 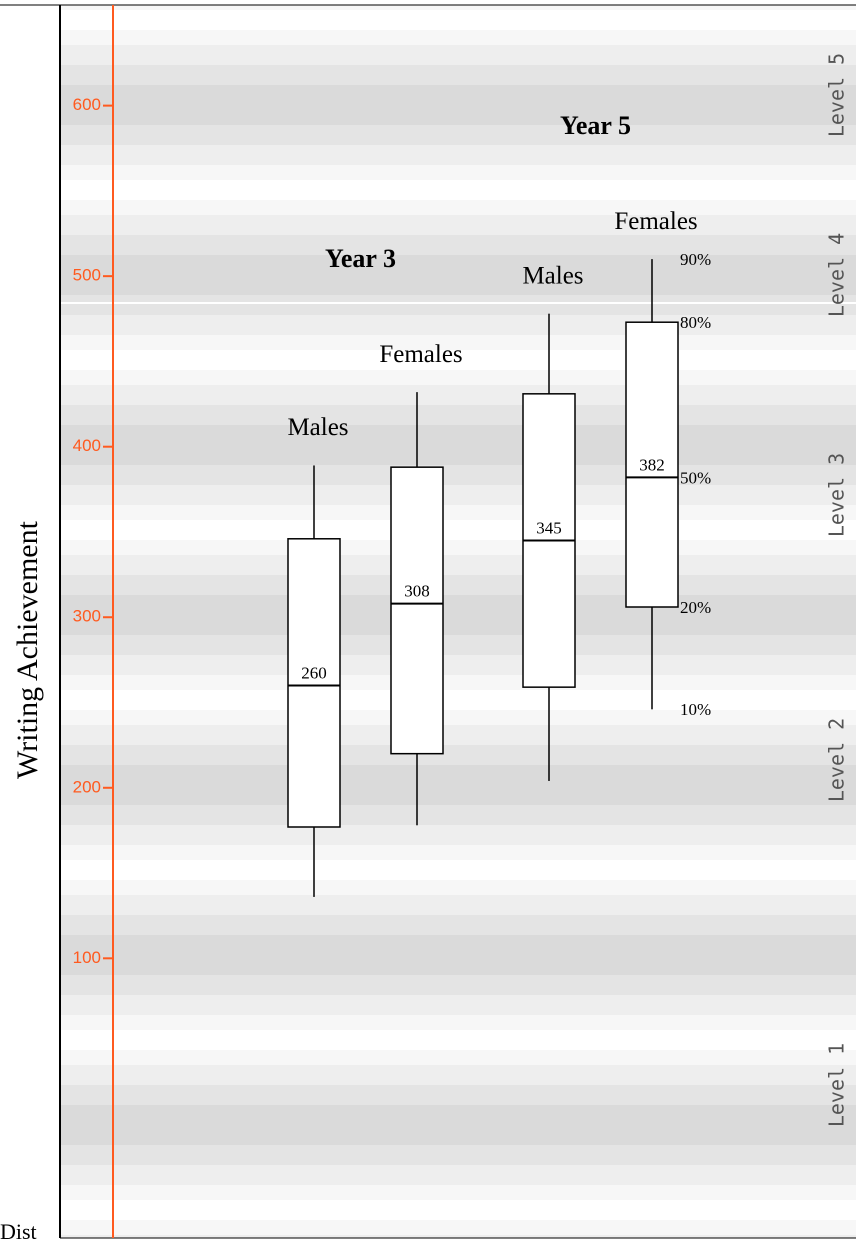 What do you see at coordinates (87, 445) in the screenshot?
I see `y-tick-label: 400` at bounding box center [87, 445].